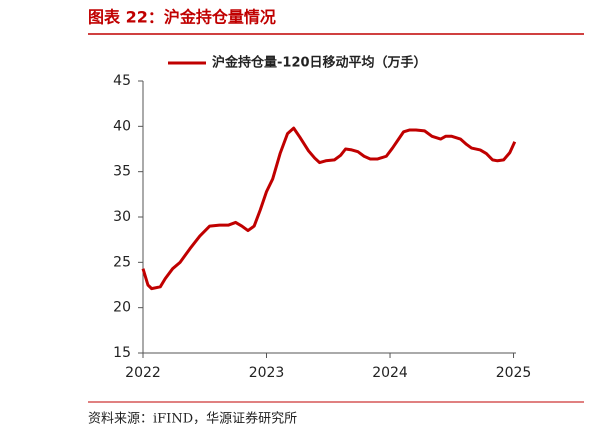 Image resolution: width=614 pixels, height=443 pixels. Describe the element at coordinates (182, 17) in the screenshot. I see `chart-title: 图表 22：沪金持仓量情况` at that location.